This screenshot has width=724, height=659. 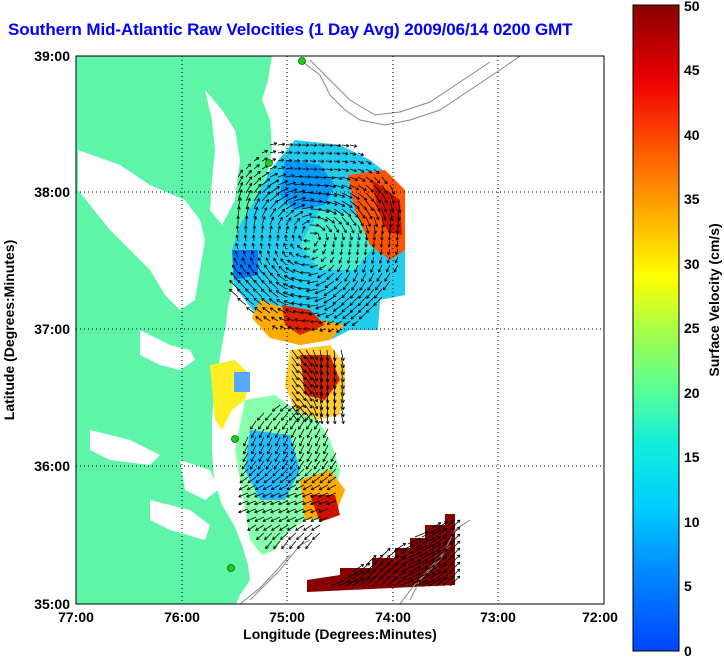 What do you see at coordinates (692, 70) in the screenshot?
I see `colorbar-tick-label: 45` at bounding box center [692, 70].